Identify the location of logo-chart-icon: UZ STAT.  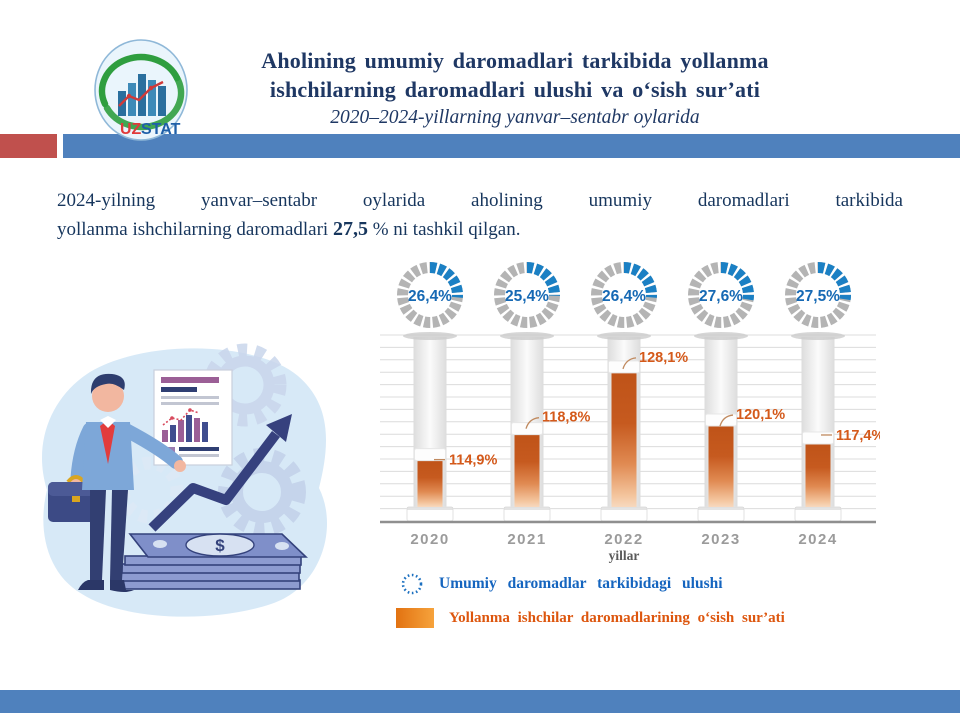
(141, 90).